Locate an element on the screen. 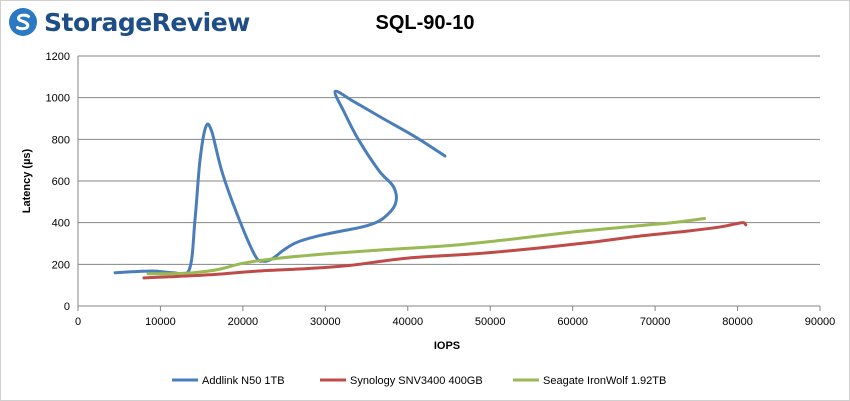 Image resolution: width=850 pixels, height=401 pixels. y-tick-label: 800 is located at coordinates (61, 140).